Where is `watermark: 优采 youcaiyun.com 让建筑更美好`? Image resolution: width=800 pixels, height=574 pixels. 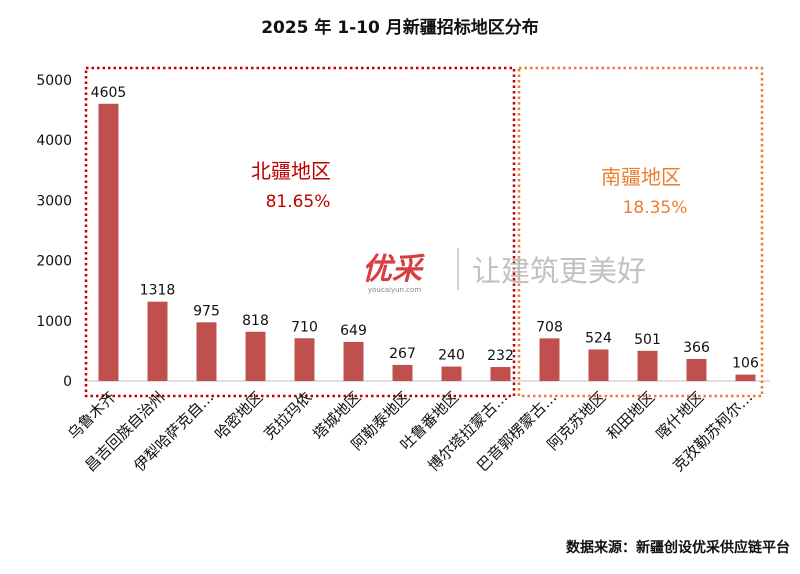
watermark: 优采 youcaiyun.com 让建筑更美好 is located at coordinates (504, 271).